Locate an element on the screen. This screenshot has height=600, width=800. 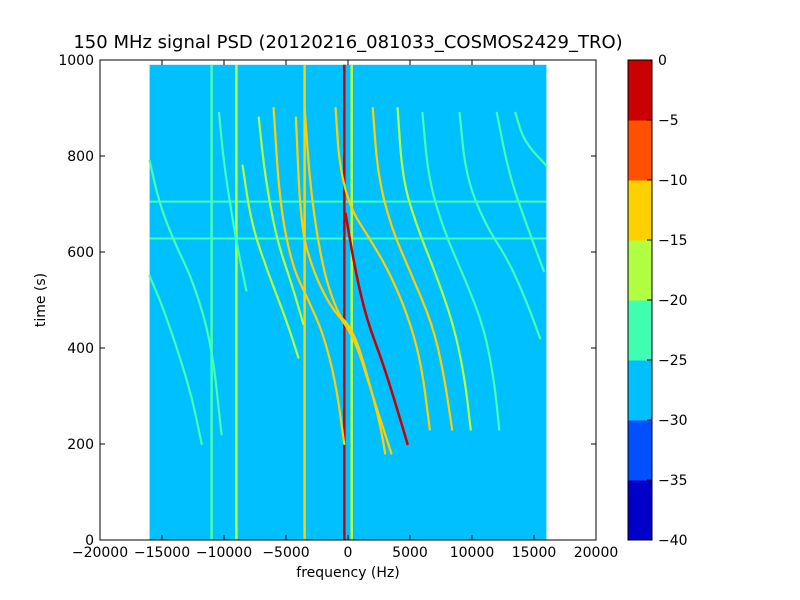
colorbar-tick-label: −40 is located at coordinates (673, 541).